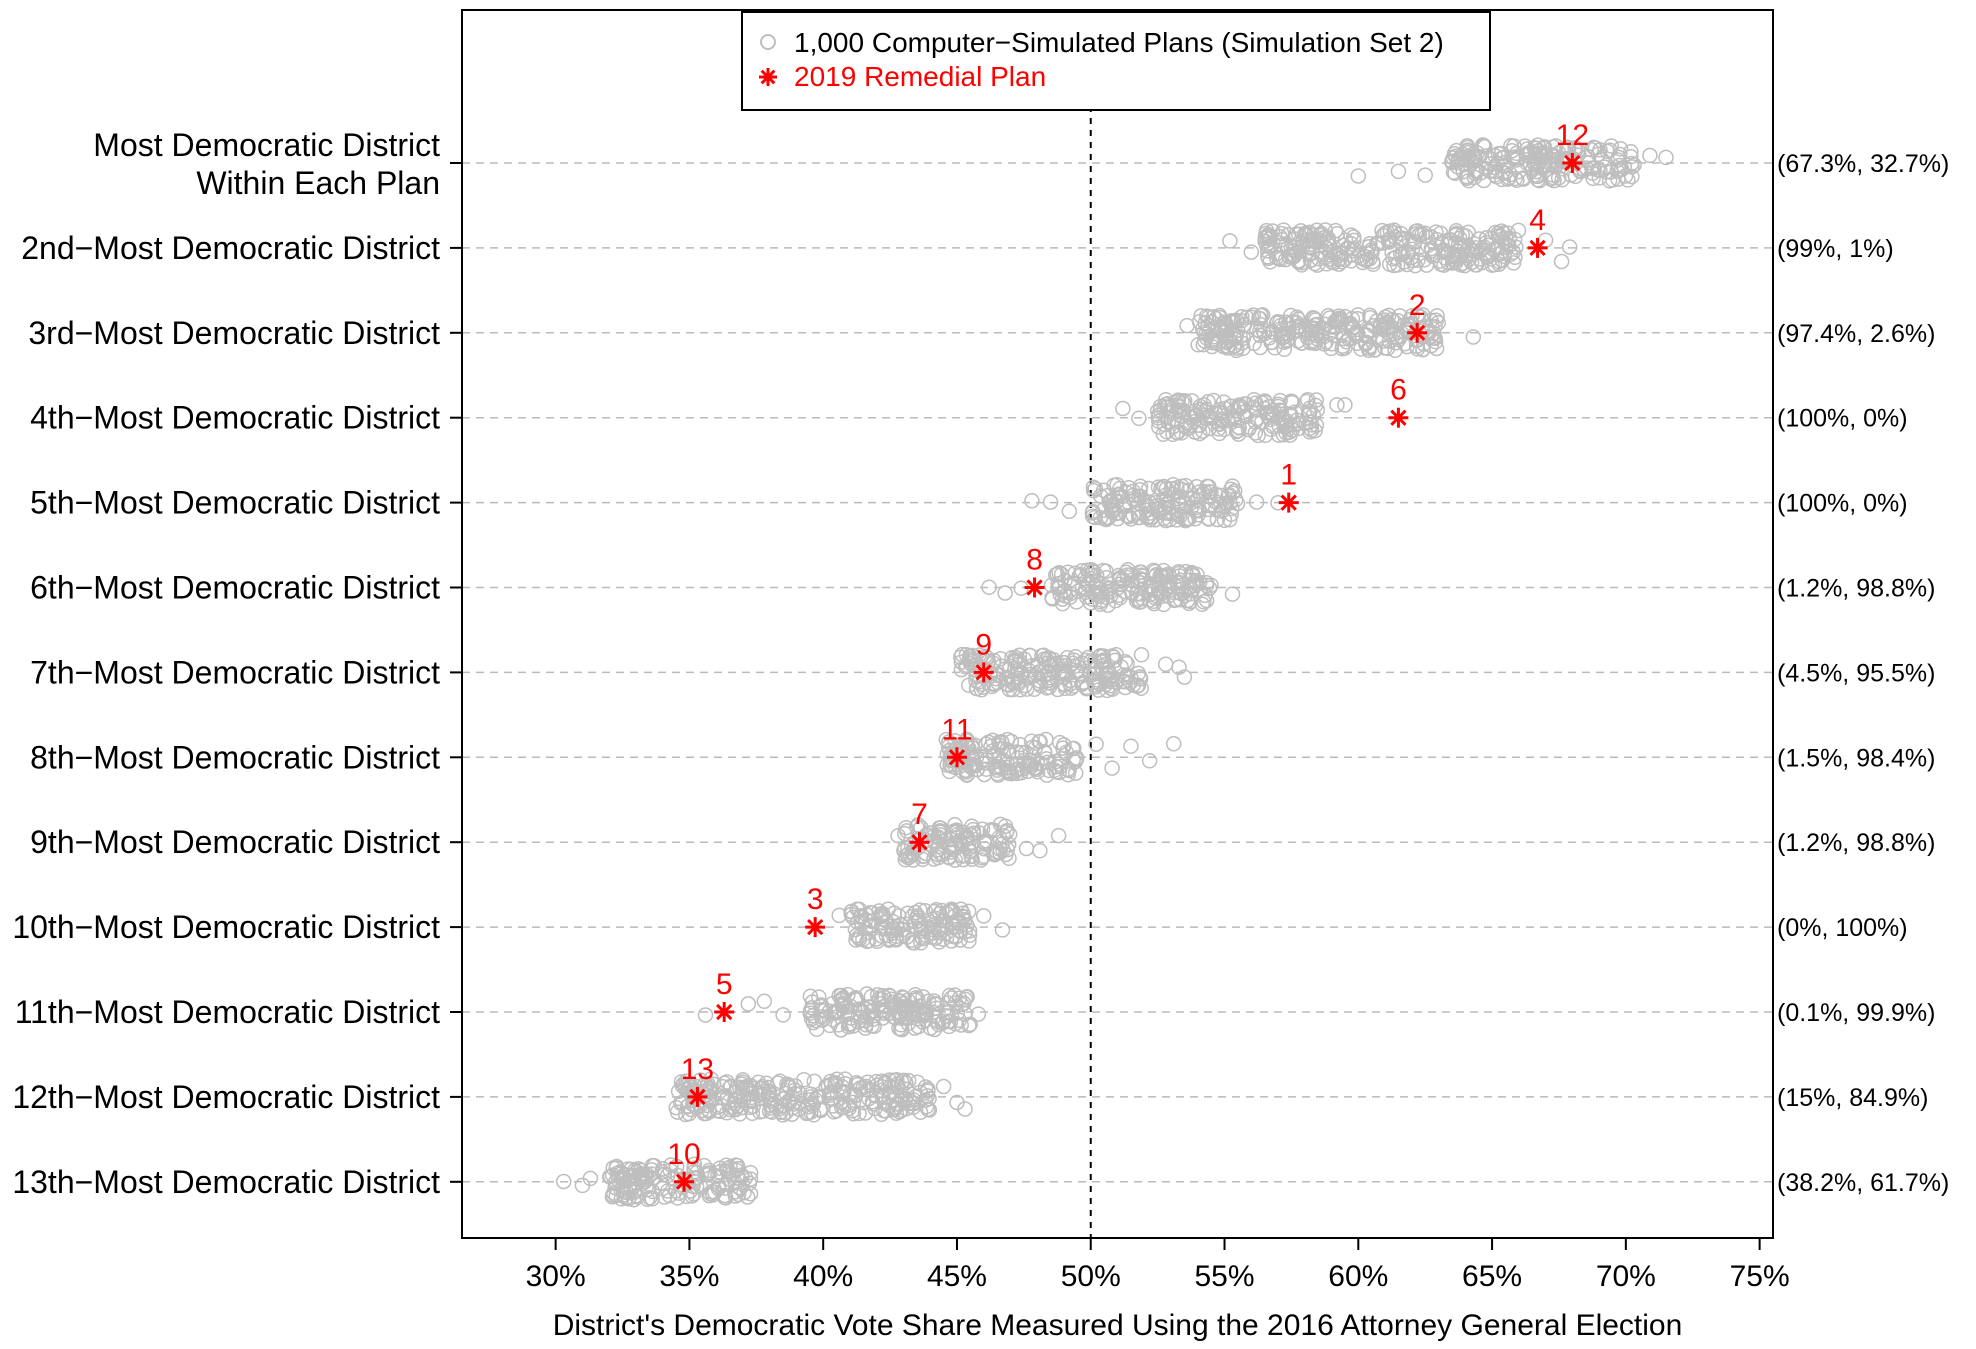  I want to click on x-tick-label: 70%, so click(1626, 1276).